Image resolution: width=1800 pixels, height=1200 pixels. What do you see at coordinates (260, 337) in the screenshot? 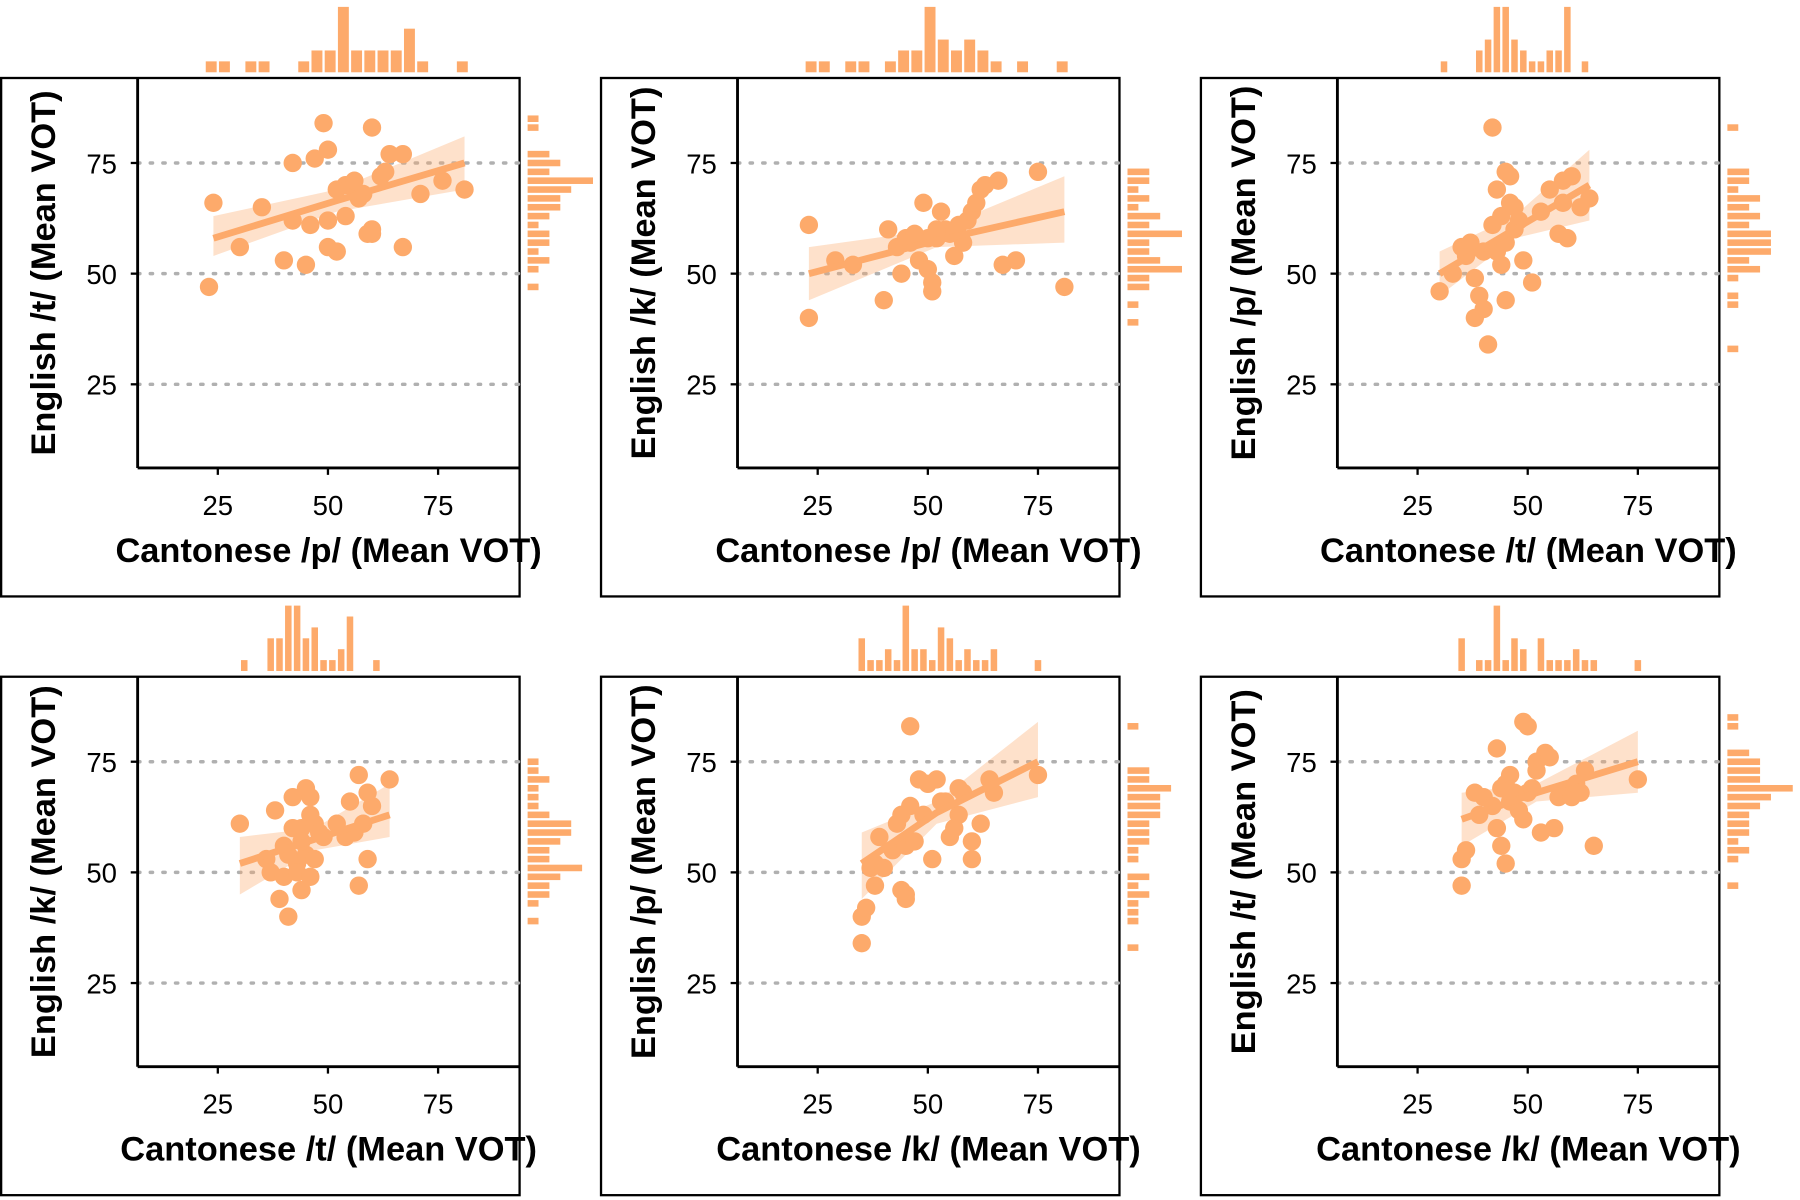
I see `panel-border` at bounding box center [260, 337].